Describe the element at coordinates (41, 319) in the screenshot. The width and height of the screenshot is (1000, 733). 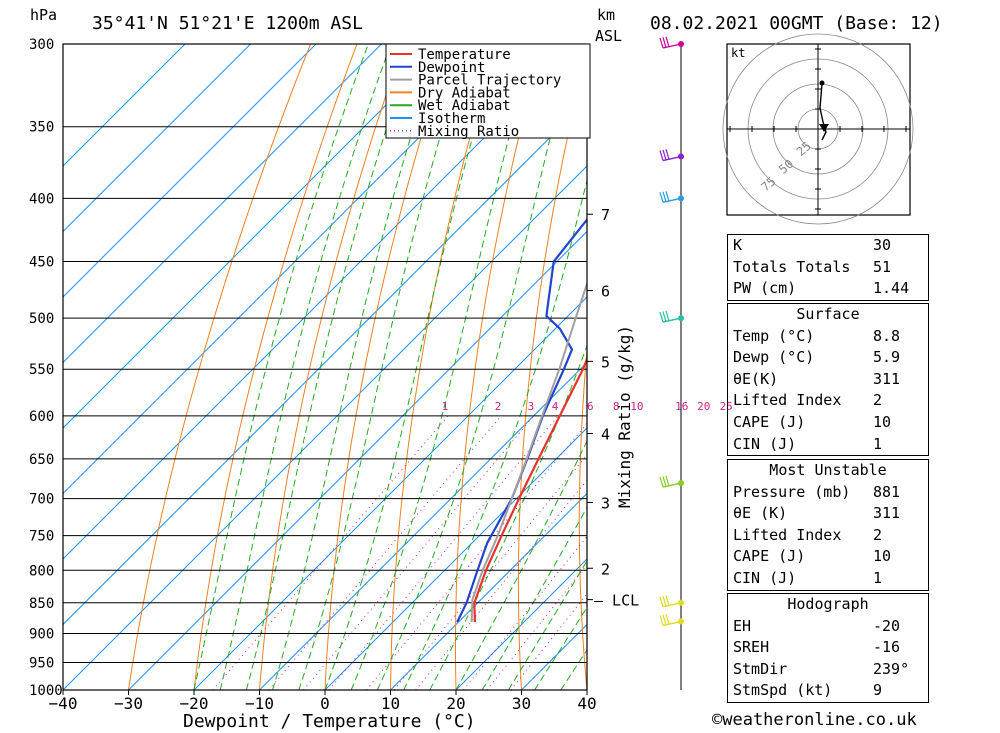
I see `pressure-tick-label: 500` at that location.